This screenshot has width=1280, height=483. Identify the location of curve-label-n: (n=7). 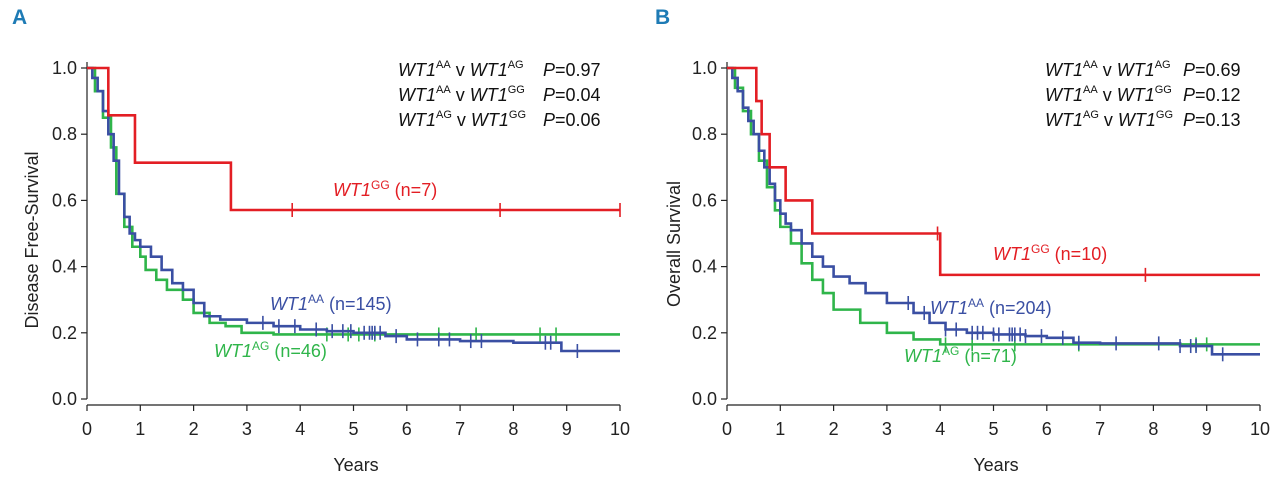
(414, 190).